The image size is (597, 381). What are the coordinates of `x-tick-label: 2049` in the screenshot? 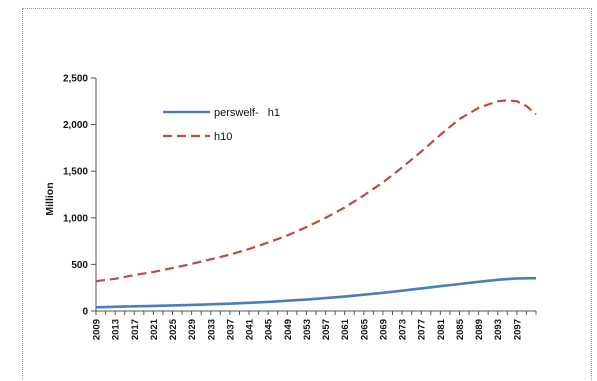 It's located at (288, 329).